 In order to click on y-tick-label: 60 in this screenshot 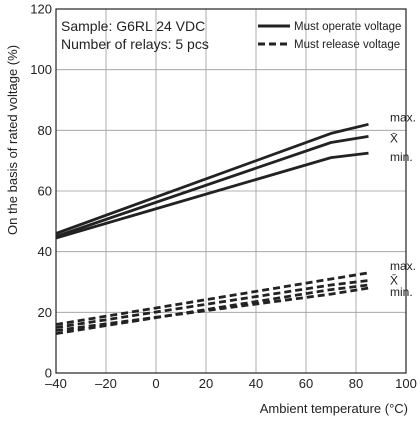, I will do `click(45, 191)`.